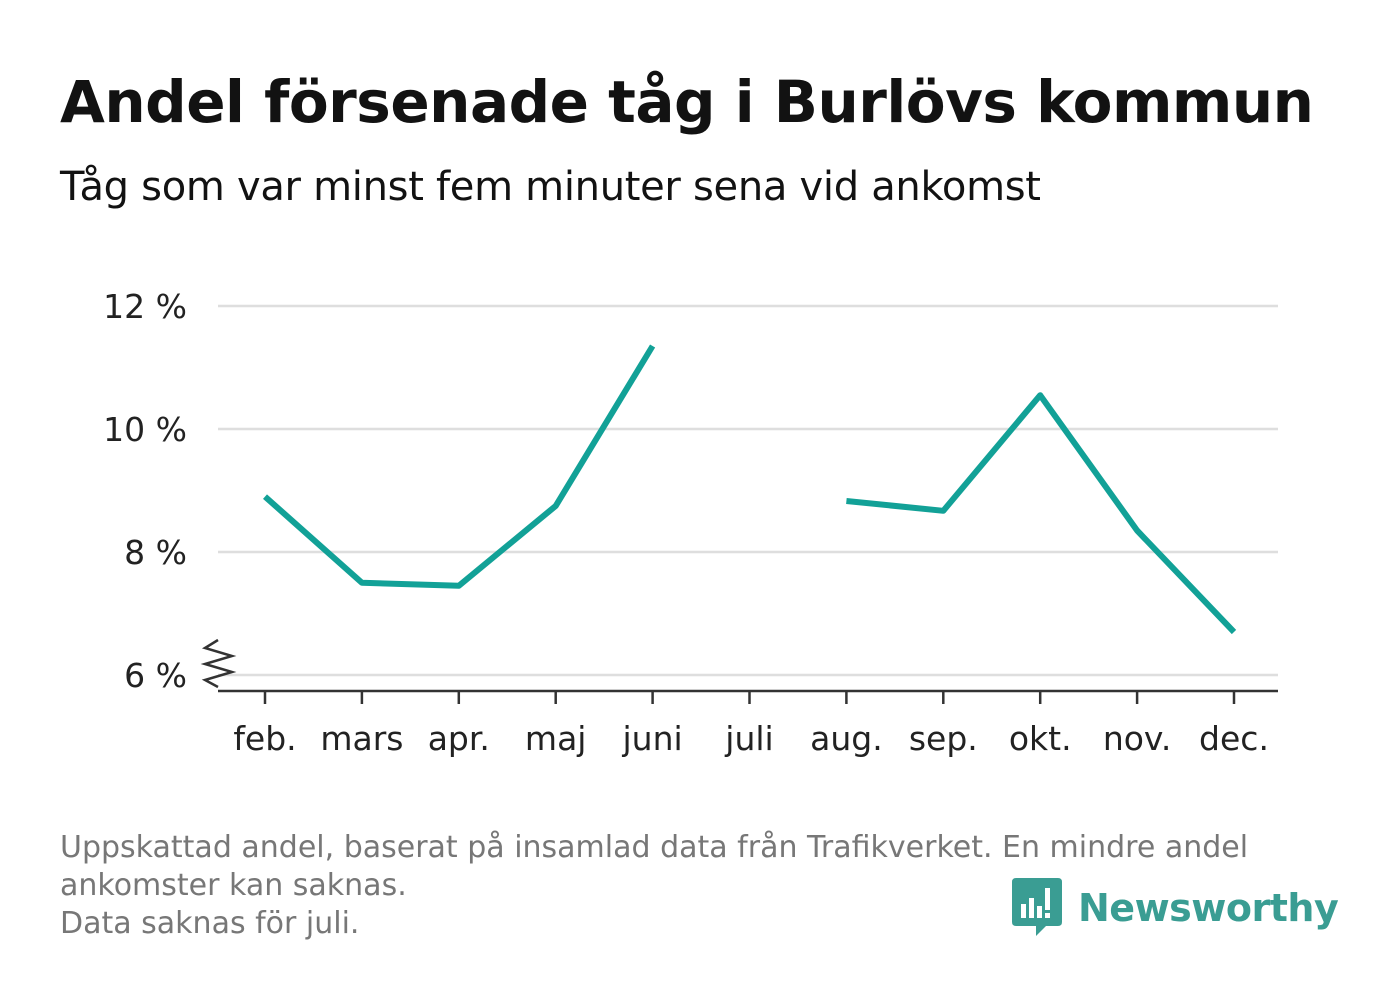 This screenshot has height=999, width=1382. I want to click on y-axis-break-icon, so click(218, 663).